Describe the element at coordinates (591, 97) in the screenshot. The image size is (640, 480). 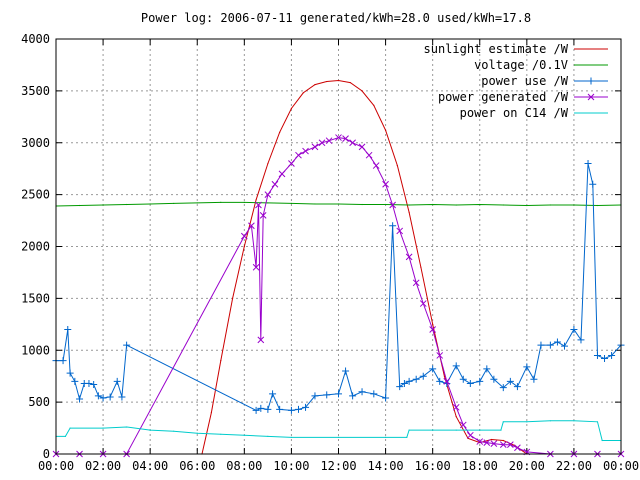
I see `legend-marker` at that location.